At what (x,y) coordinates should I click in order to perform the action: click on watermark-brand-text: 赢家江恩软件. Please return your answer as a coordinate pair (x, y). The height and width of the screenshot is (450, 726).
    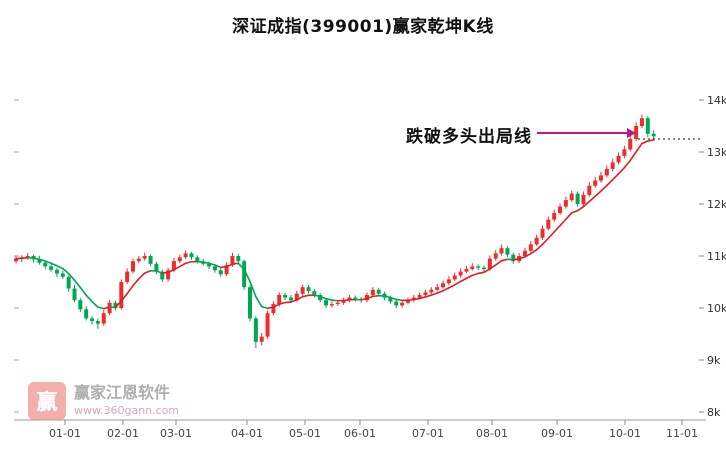
    Looking at the image, I should click on (122, 392).